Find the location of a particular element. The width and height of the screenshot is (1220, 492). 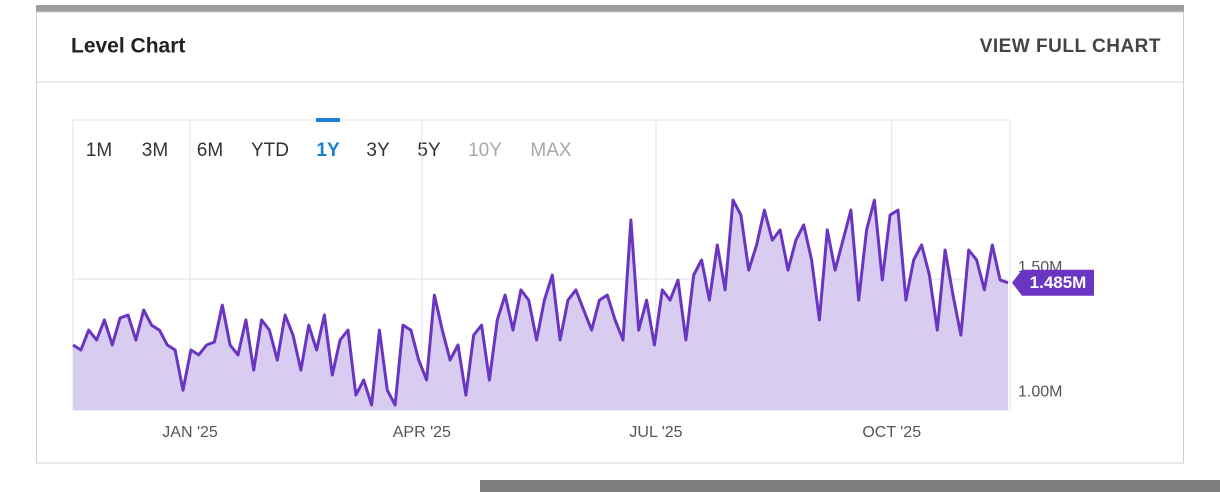

range-button: MAX is located at coordinates (551, 150).